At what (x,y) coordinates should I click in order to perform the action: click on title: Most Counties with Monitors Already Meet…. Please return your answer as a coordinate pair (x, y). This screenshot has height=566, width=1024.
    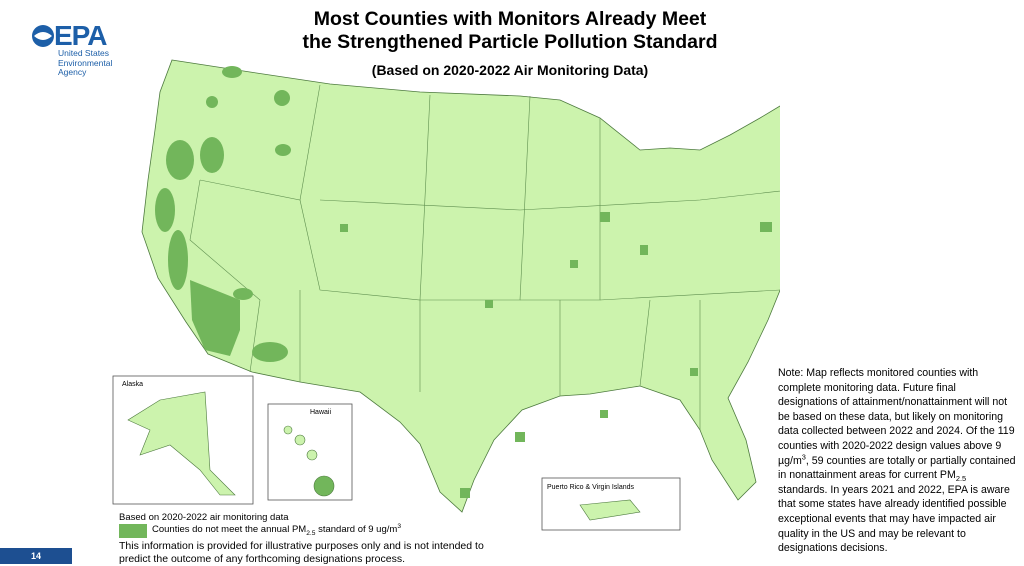
    Looking at the image, I should click on (510, 31).